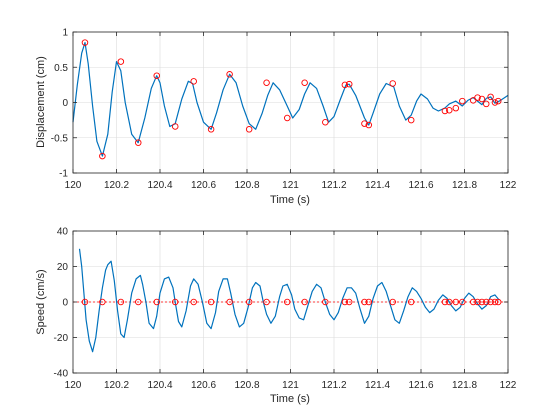 Image resolution: width=560 pixels, height=420 pixels. I want to click on speed-x-tick-label: 121.4, so click(377, 385).